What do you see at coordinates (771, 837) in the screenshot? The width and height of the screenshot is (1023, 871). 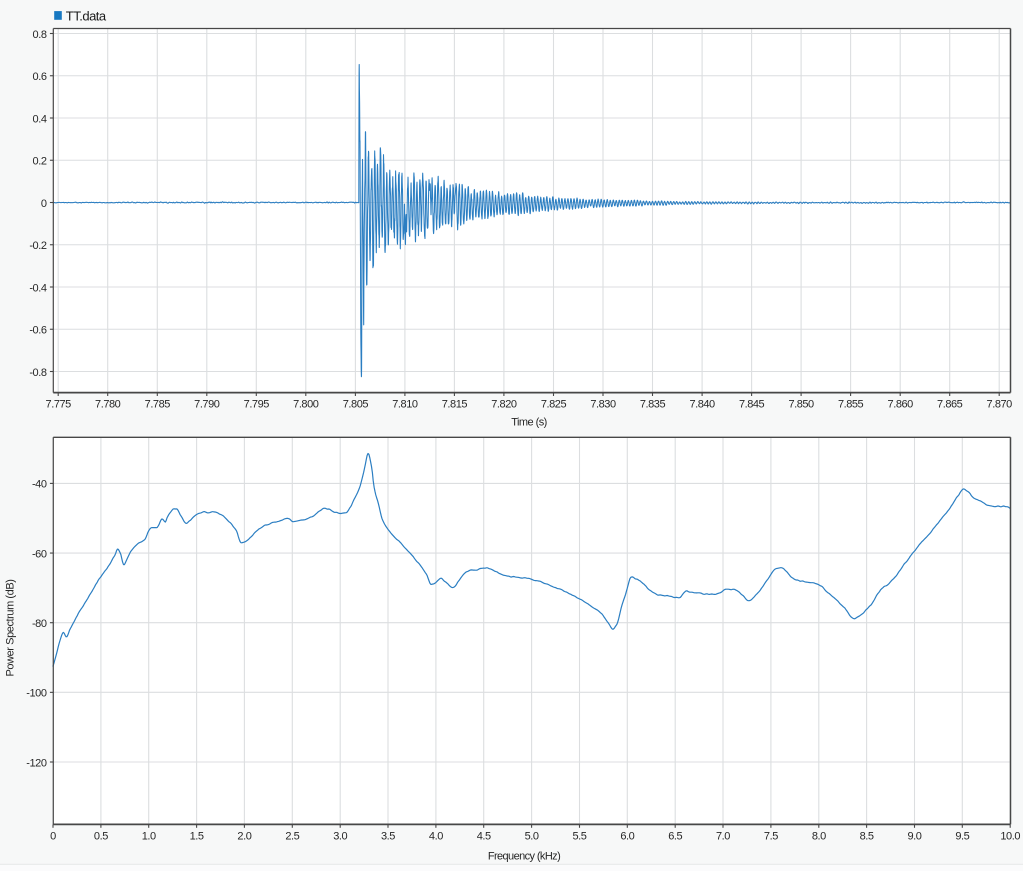 I see `svg-text: 7.5` at bounding box center [771, 837].